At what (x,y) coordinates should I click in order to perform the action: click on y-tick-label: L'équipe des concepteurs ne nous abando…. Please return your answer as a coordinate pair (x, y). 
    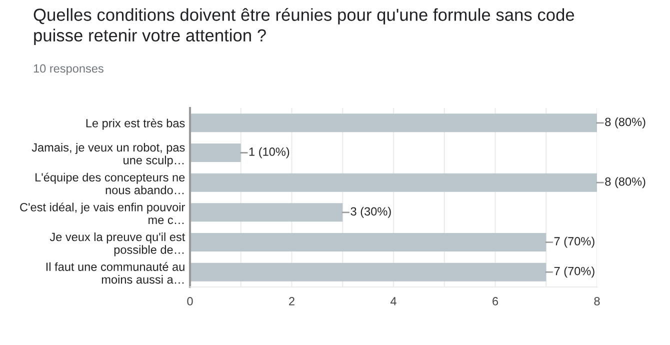
    Looking at the image, I should click on (110, 183).